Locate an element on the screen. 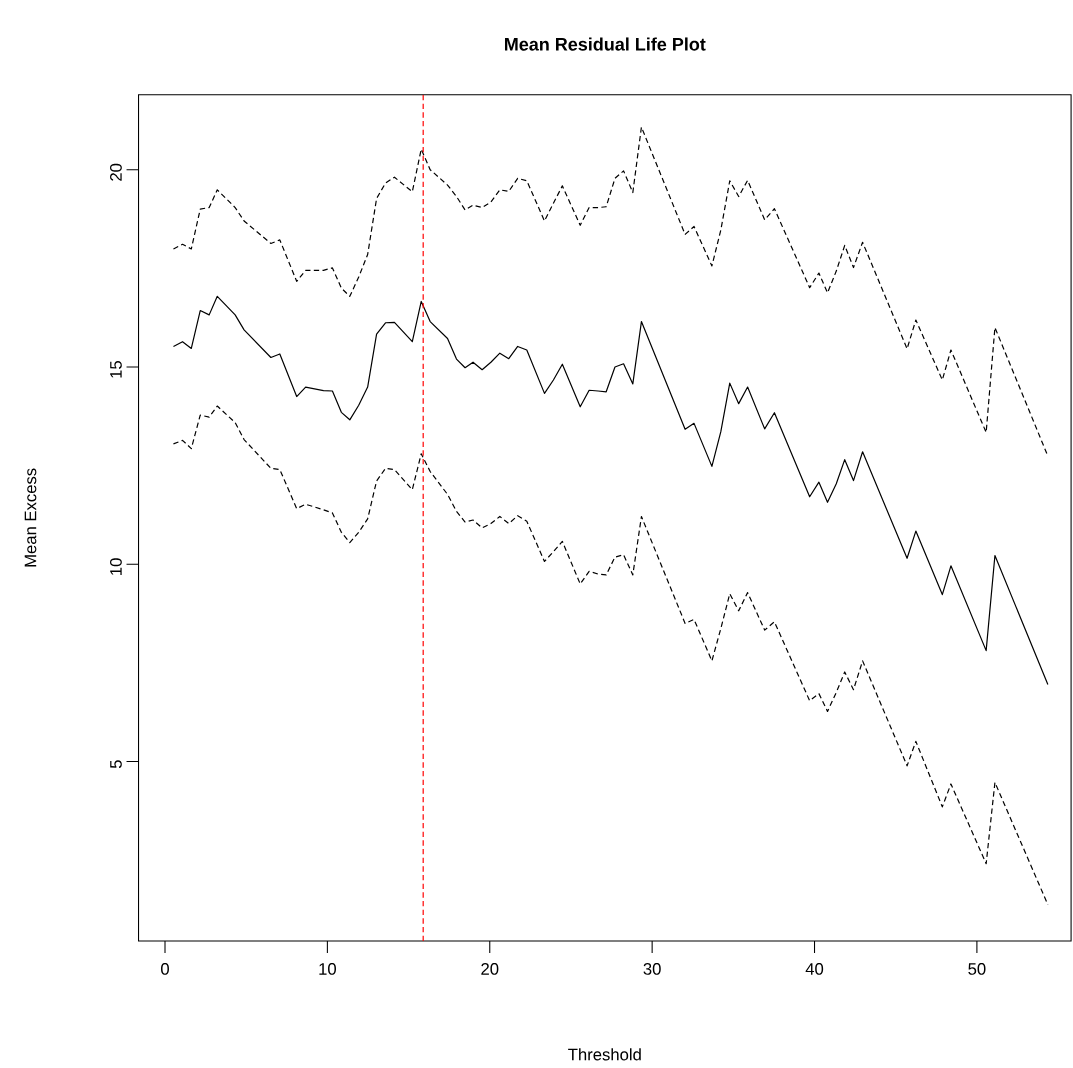  x-tick-label: 30 is located at coordinates (652, 969).